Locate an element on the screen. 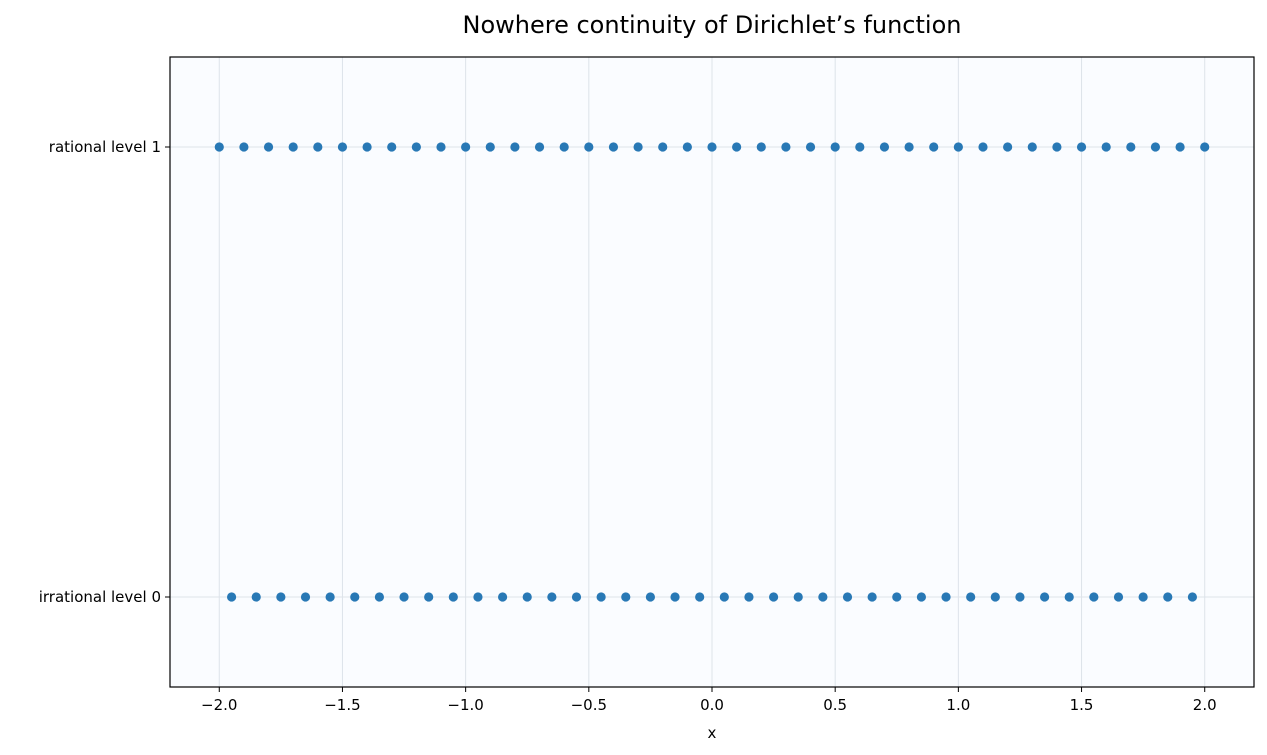 The image size is (1267, 755). x-tick-label: −1.0 is located at coordinates (465, 705).